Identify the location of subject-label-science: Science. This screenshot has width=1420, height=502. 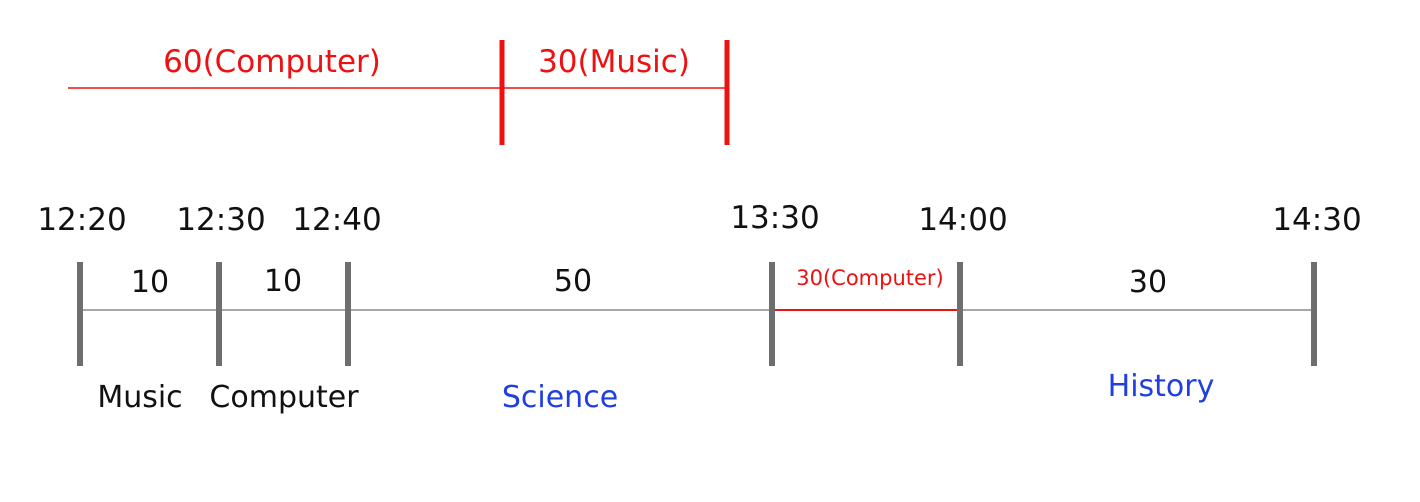
(560, 397).